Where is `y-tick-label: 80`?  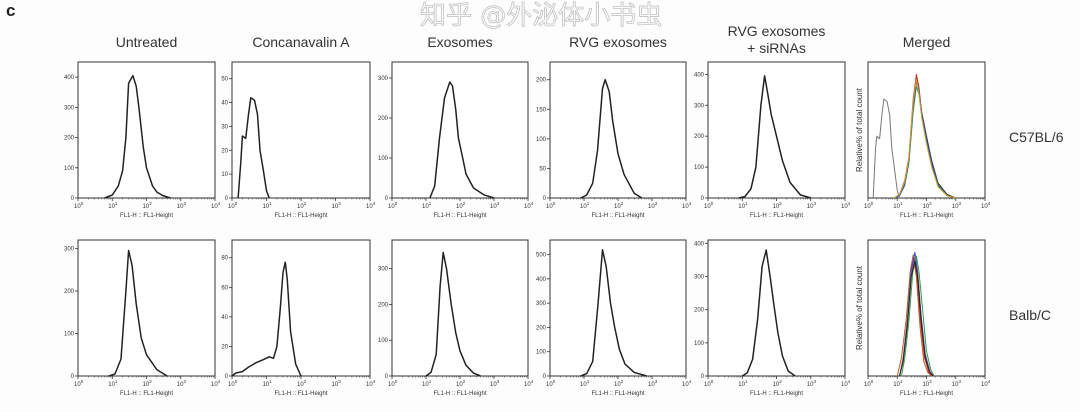 y-tick-label: 80 is located at coordinates (224, 259).